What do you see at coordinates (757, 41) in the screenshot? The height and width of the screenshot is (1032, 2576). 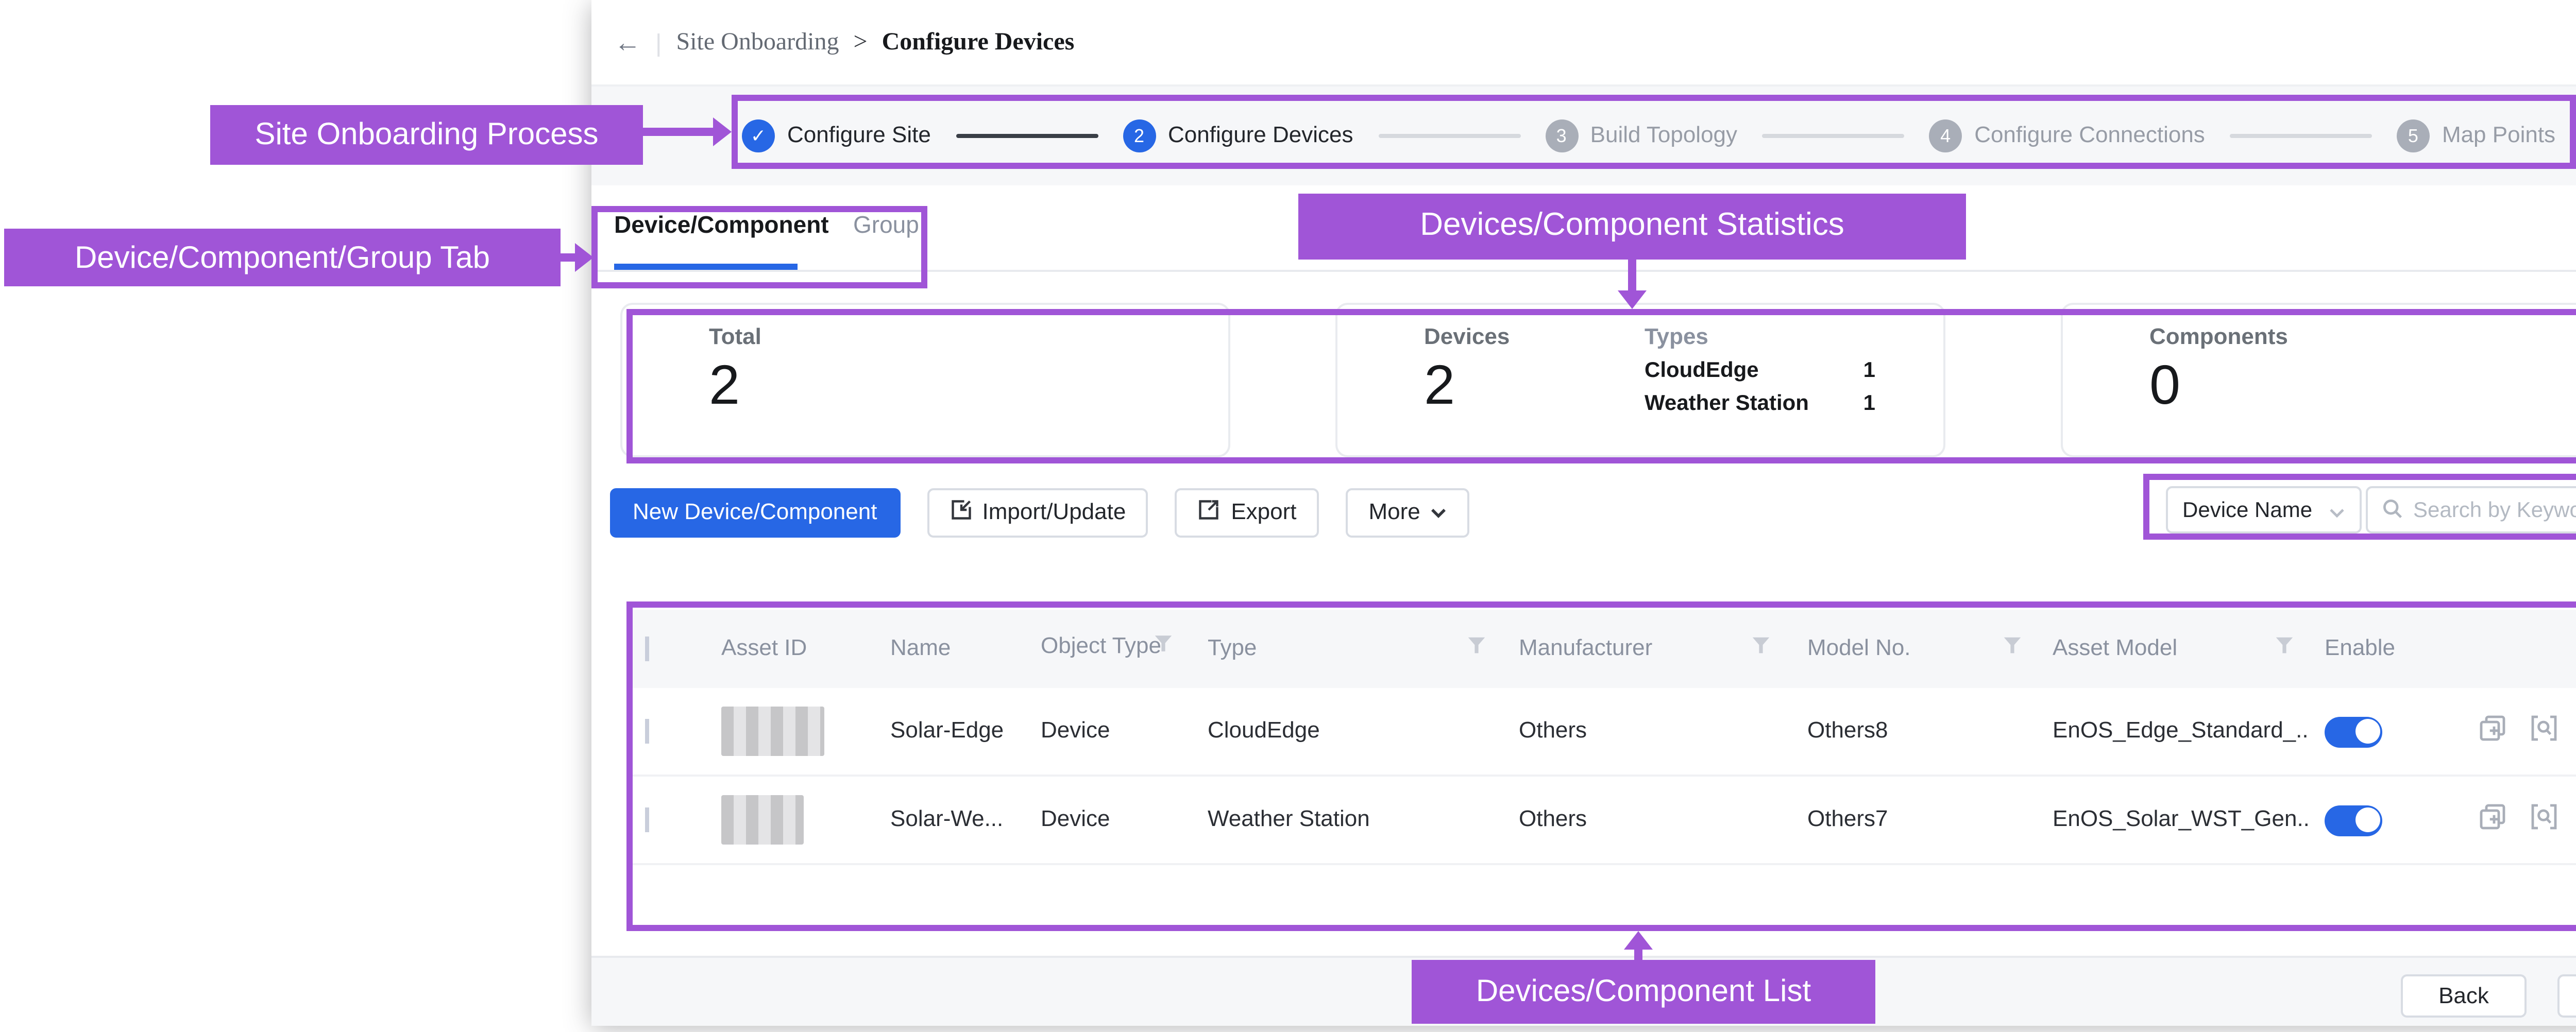 I see `breadcrumb-parent-link: Site Onboarding` at bounding box center [757, 41].